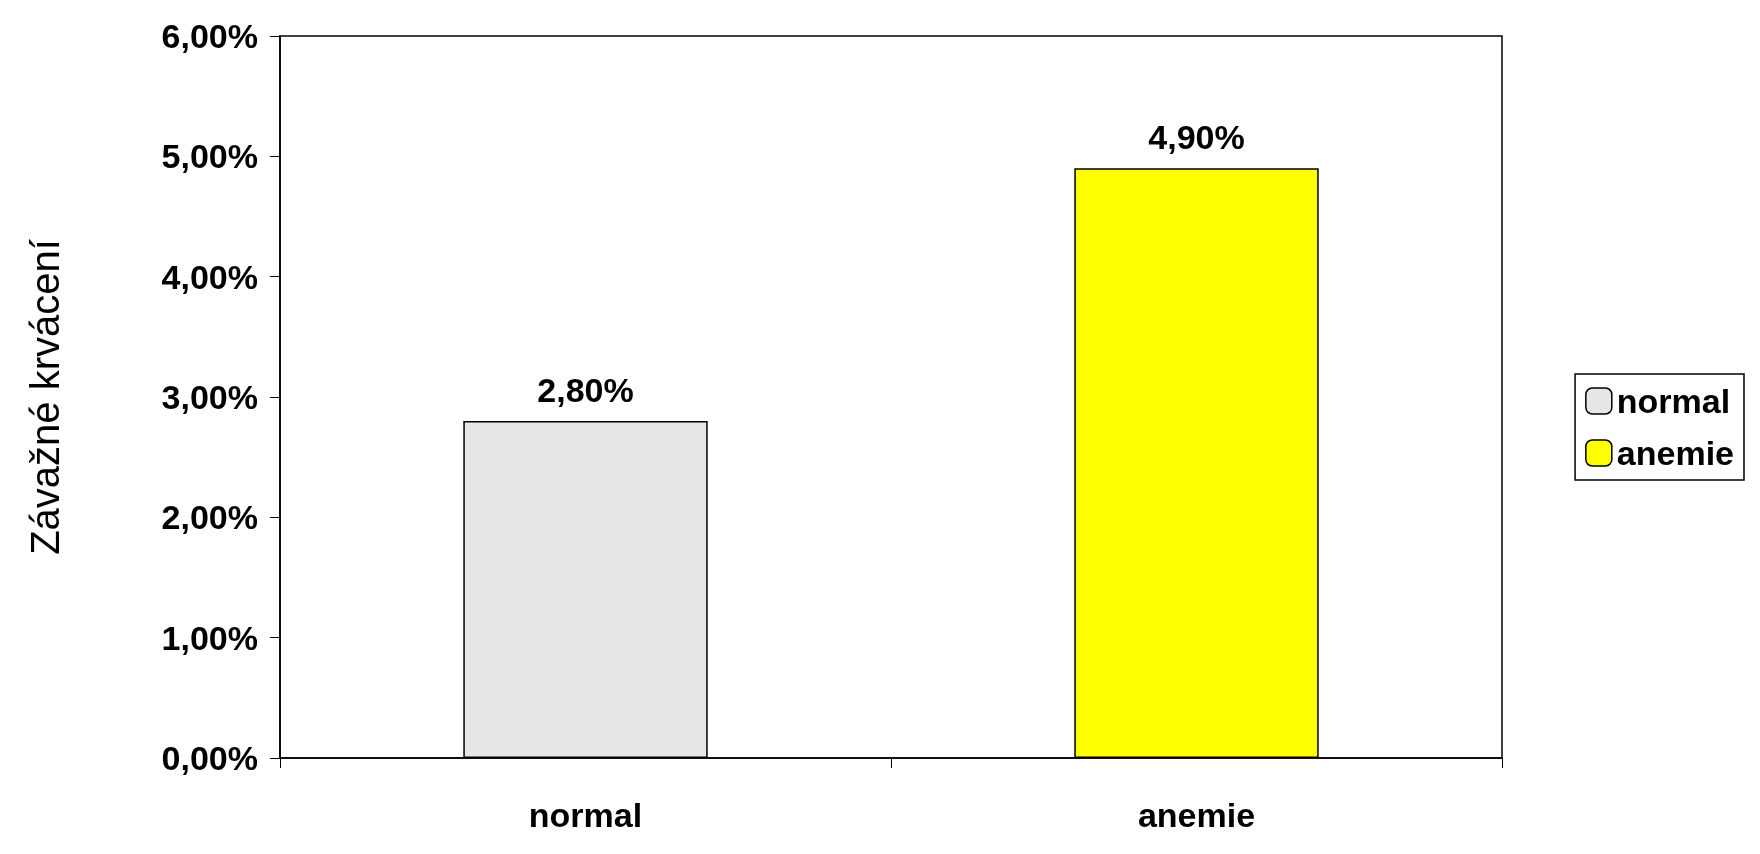 This screenshot has height=854, width=1760. I want to click on legend-label: normal, so click(1673, 401).